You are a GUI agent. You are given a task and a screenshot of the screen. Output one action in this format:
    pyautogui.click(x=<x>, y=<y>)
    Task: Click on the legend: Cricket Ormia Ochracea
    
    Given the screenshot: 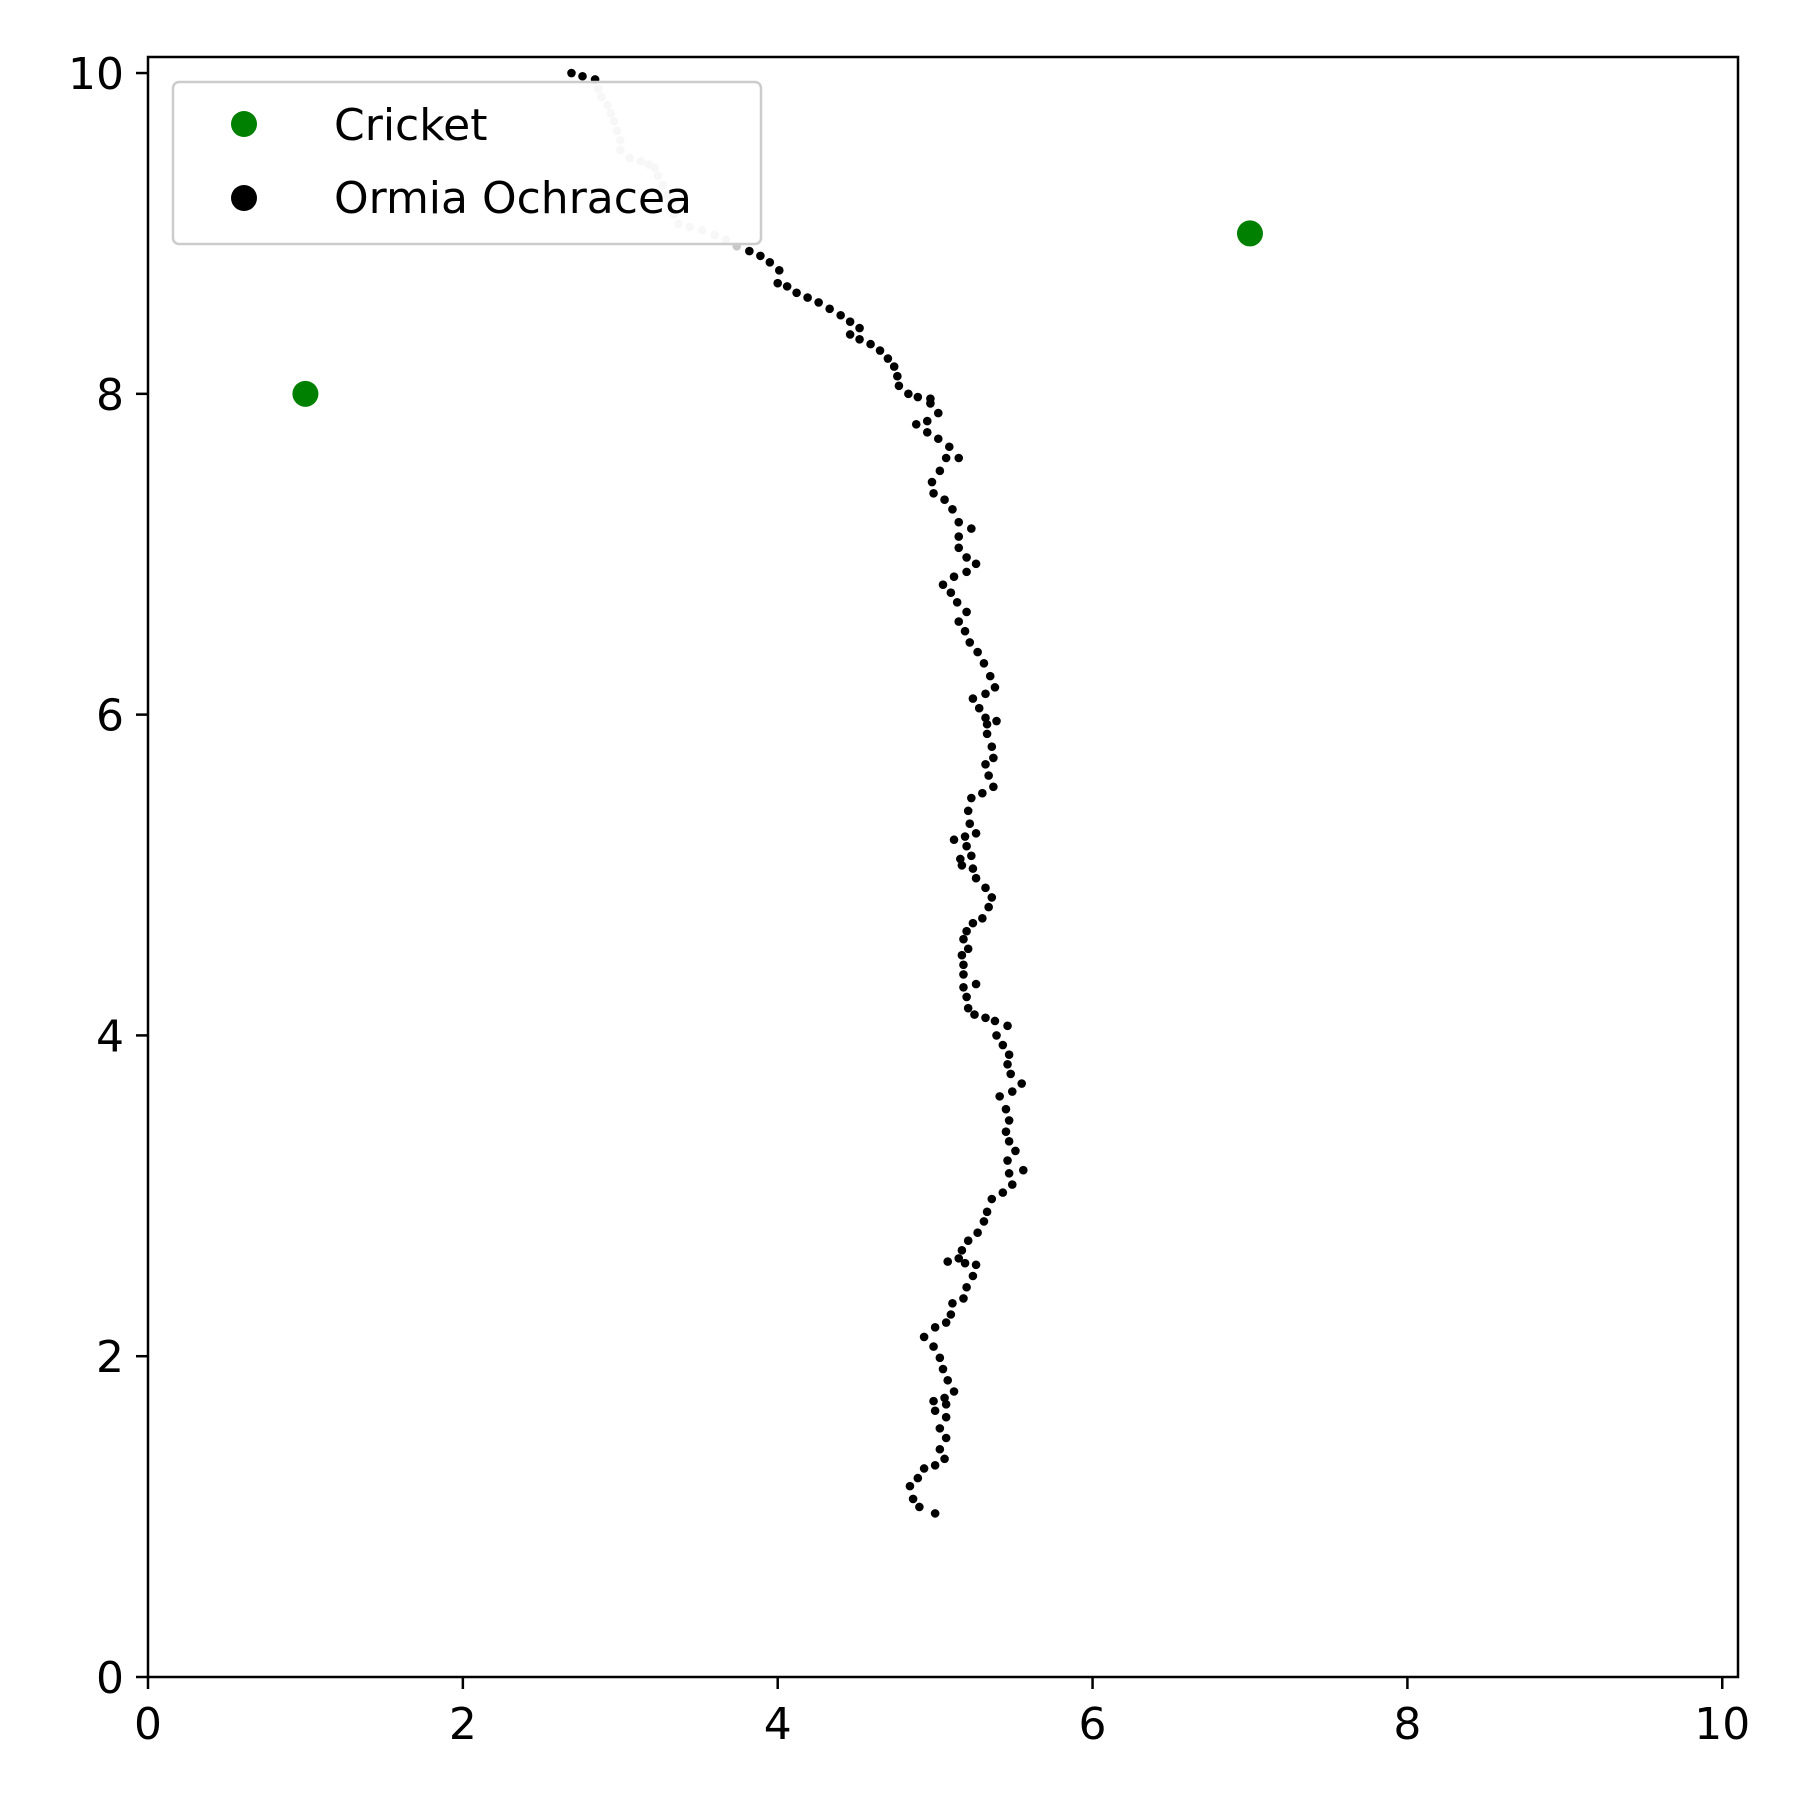 What is the action you would take?
    pyautogui.click(x=467, y=163)
    